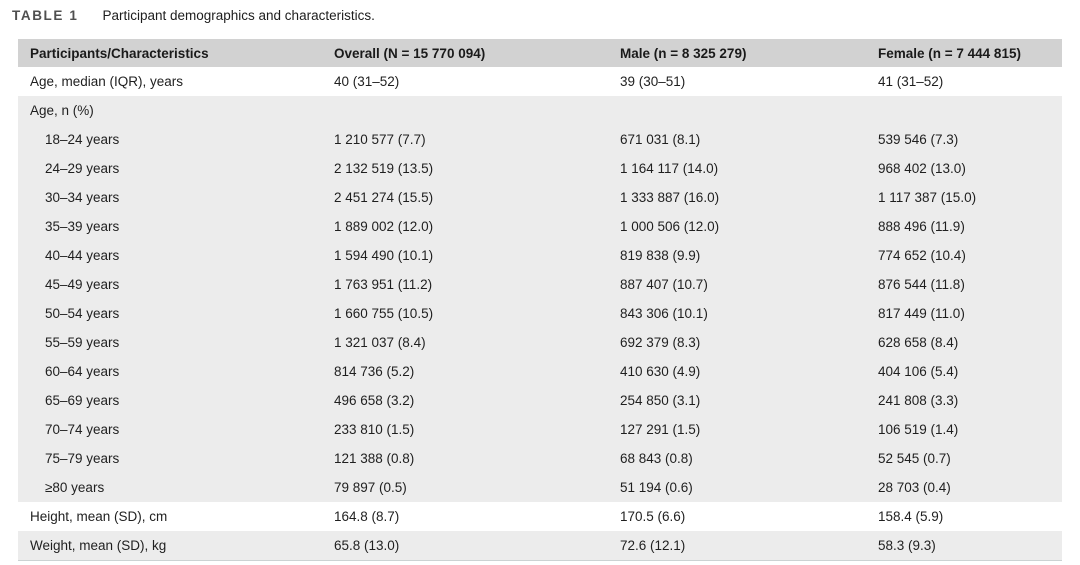 This screenshot has height=565, width=1080. What do you see at coordinates (670, 226) in the screenshot?
I see `cell-value: 1 000 506 (12.0)` at bounding box center [670, 226].